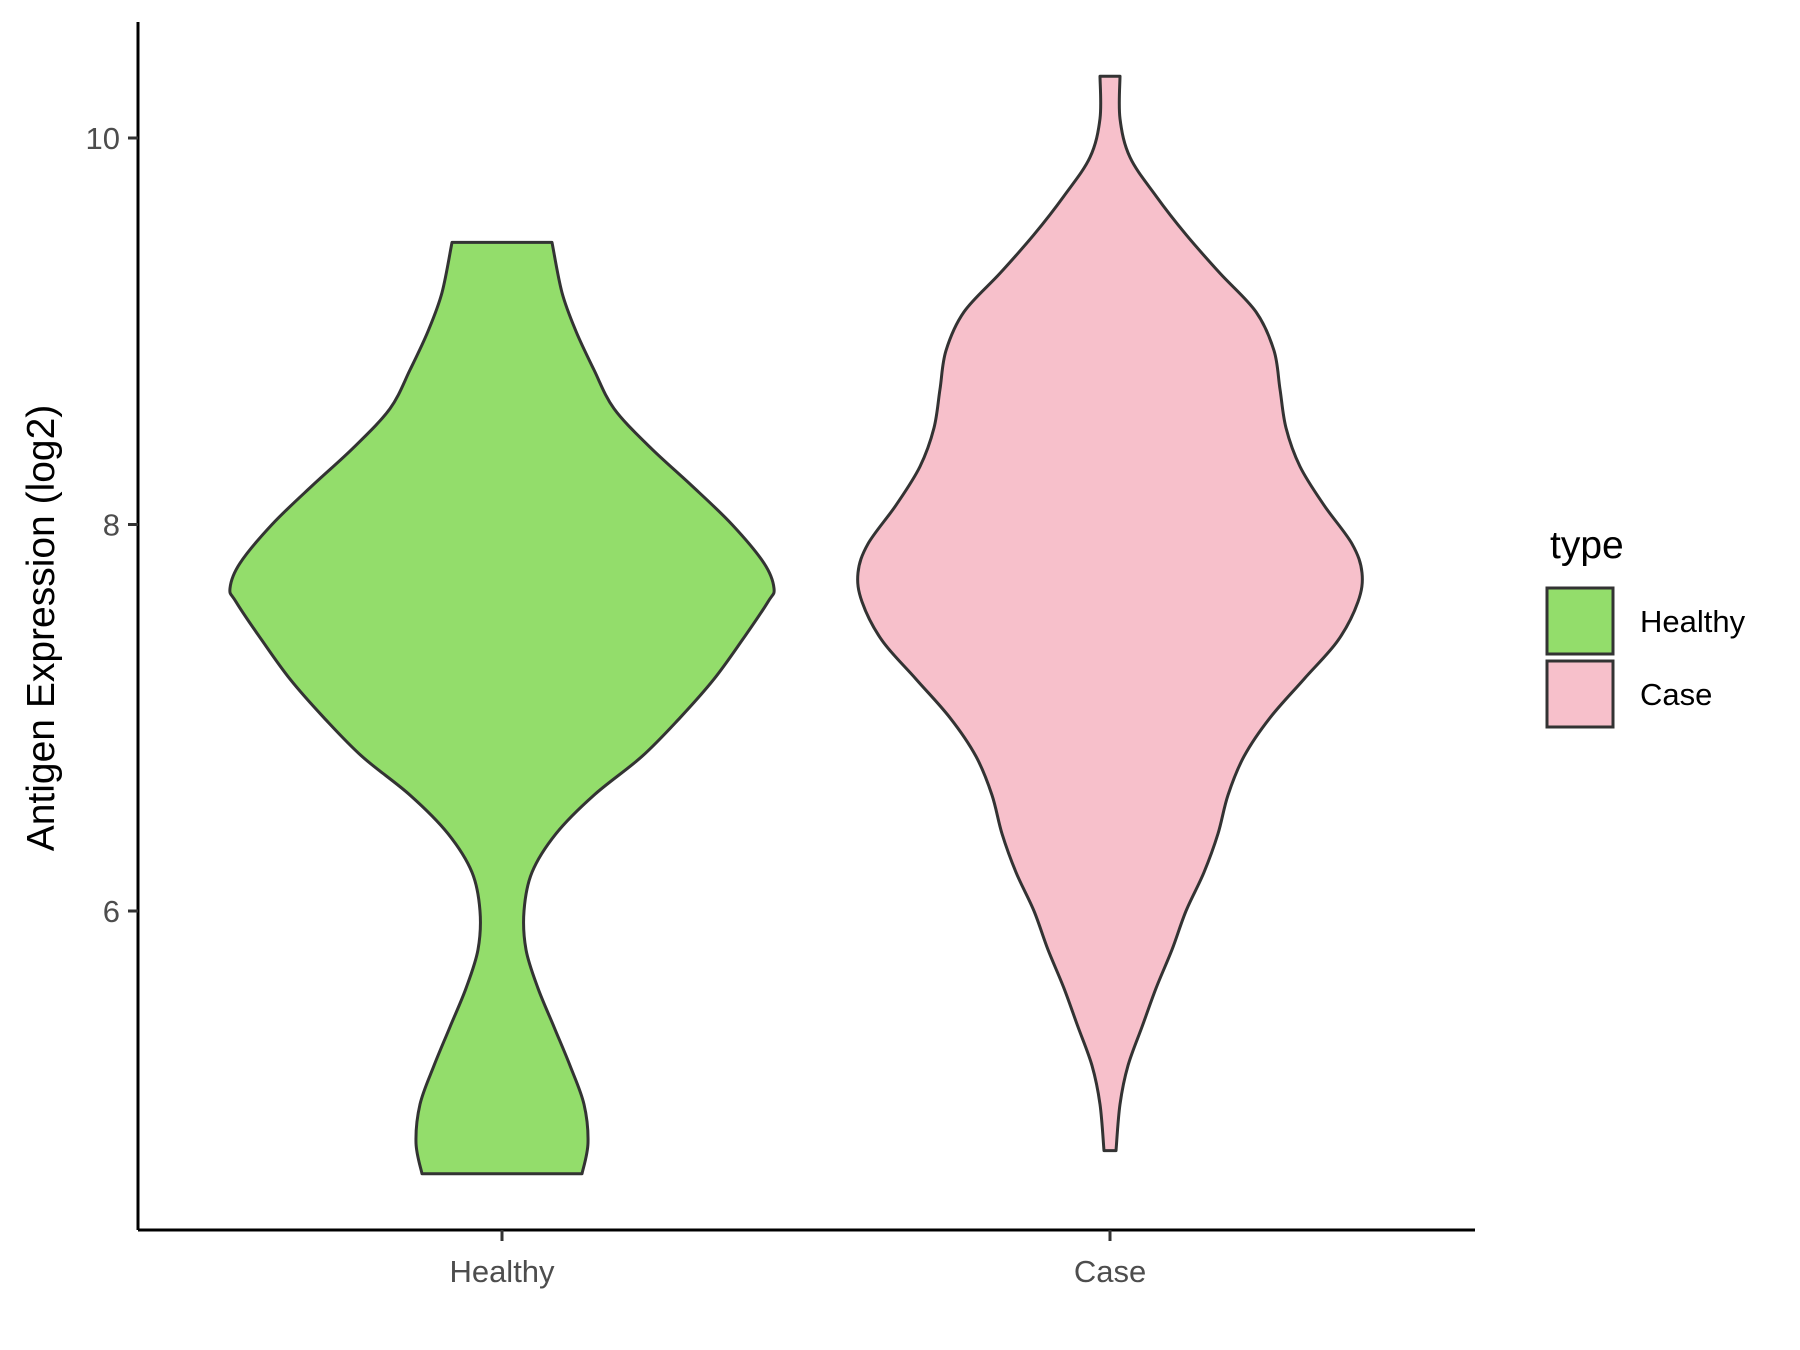  I want to click on legend-title: type, so click(1587, 545).